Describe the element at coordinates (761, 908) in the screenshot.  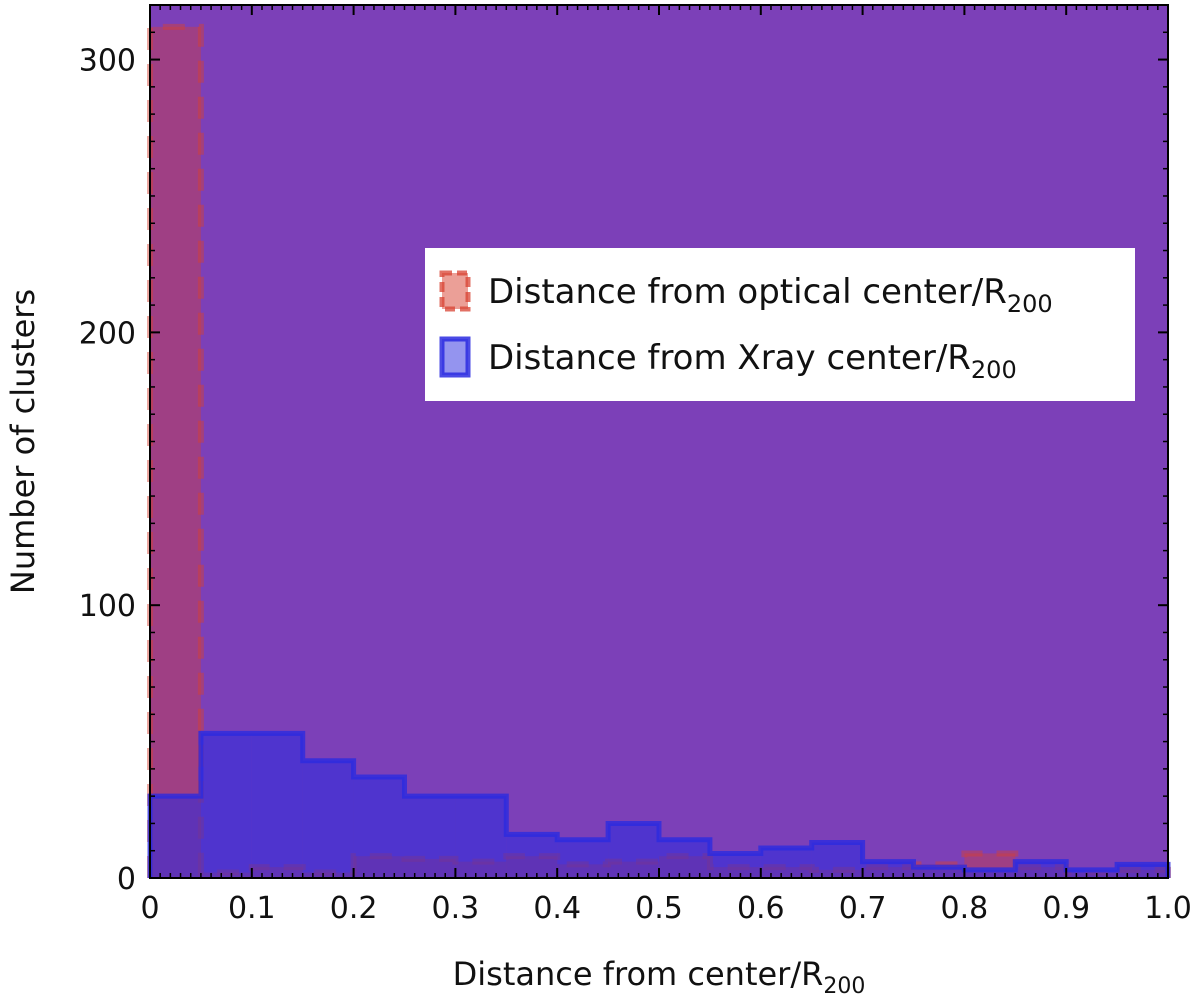
I see `x-tick-label: 0.6` at that location.